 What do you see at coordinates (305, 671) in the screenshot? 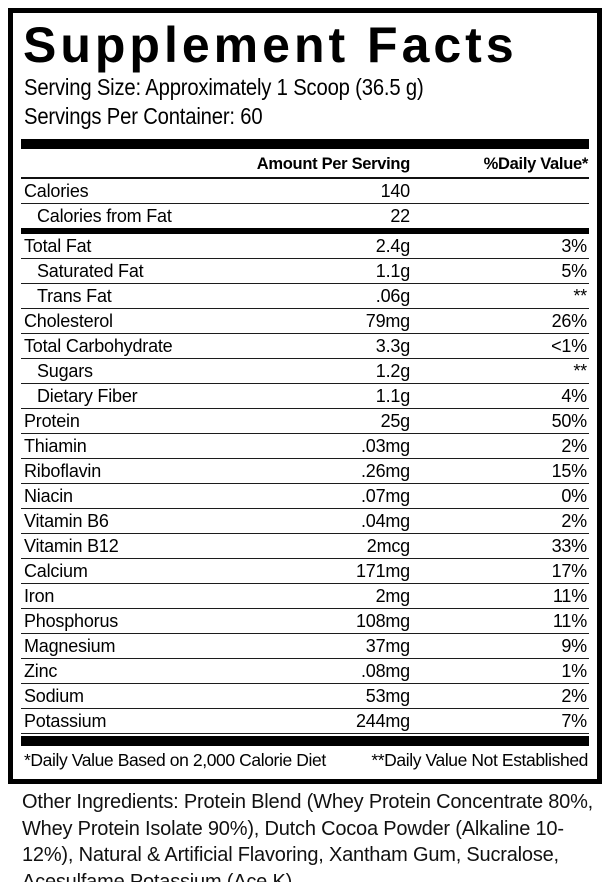
I see `table-row: Zinc .08mg 1%` at bounding box center [305, 671].